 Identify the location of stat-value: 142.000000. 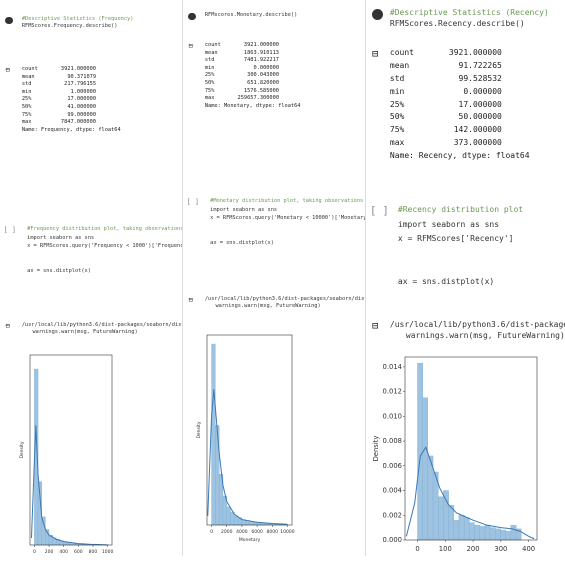
(477, 130).